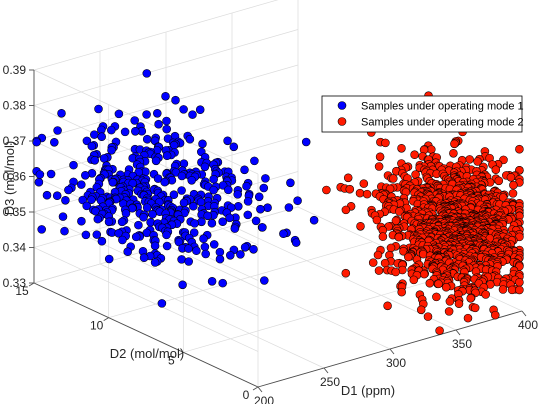 This screenshot has height=404, width=550. I want to click on z-tick-label: 0.35, so click(15, 212).